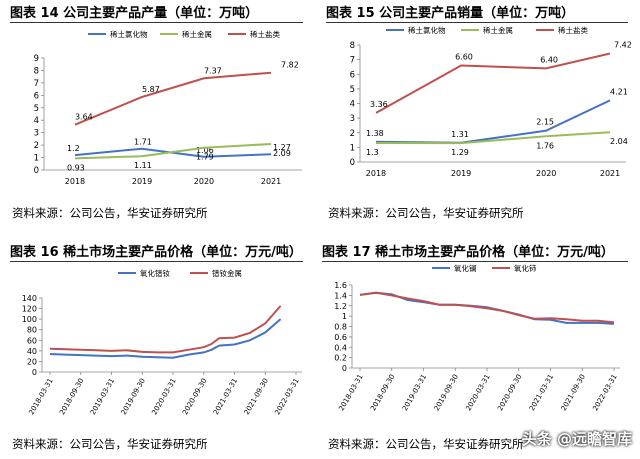  Describe the element at coordinates (340, 285) in the screenshot. I see `c17-y-tick-label: 1.6` at that location.